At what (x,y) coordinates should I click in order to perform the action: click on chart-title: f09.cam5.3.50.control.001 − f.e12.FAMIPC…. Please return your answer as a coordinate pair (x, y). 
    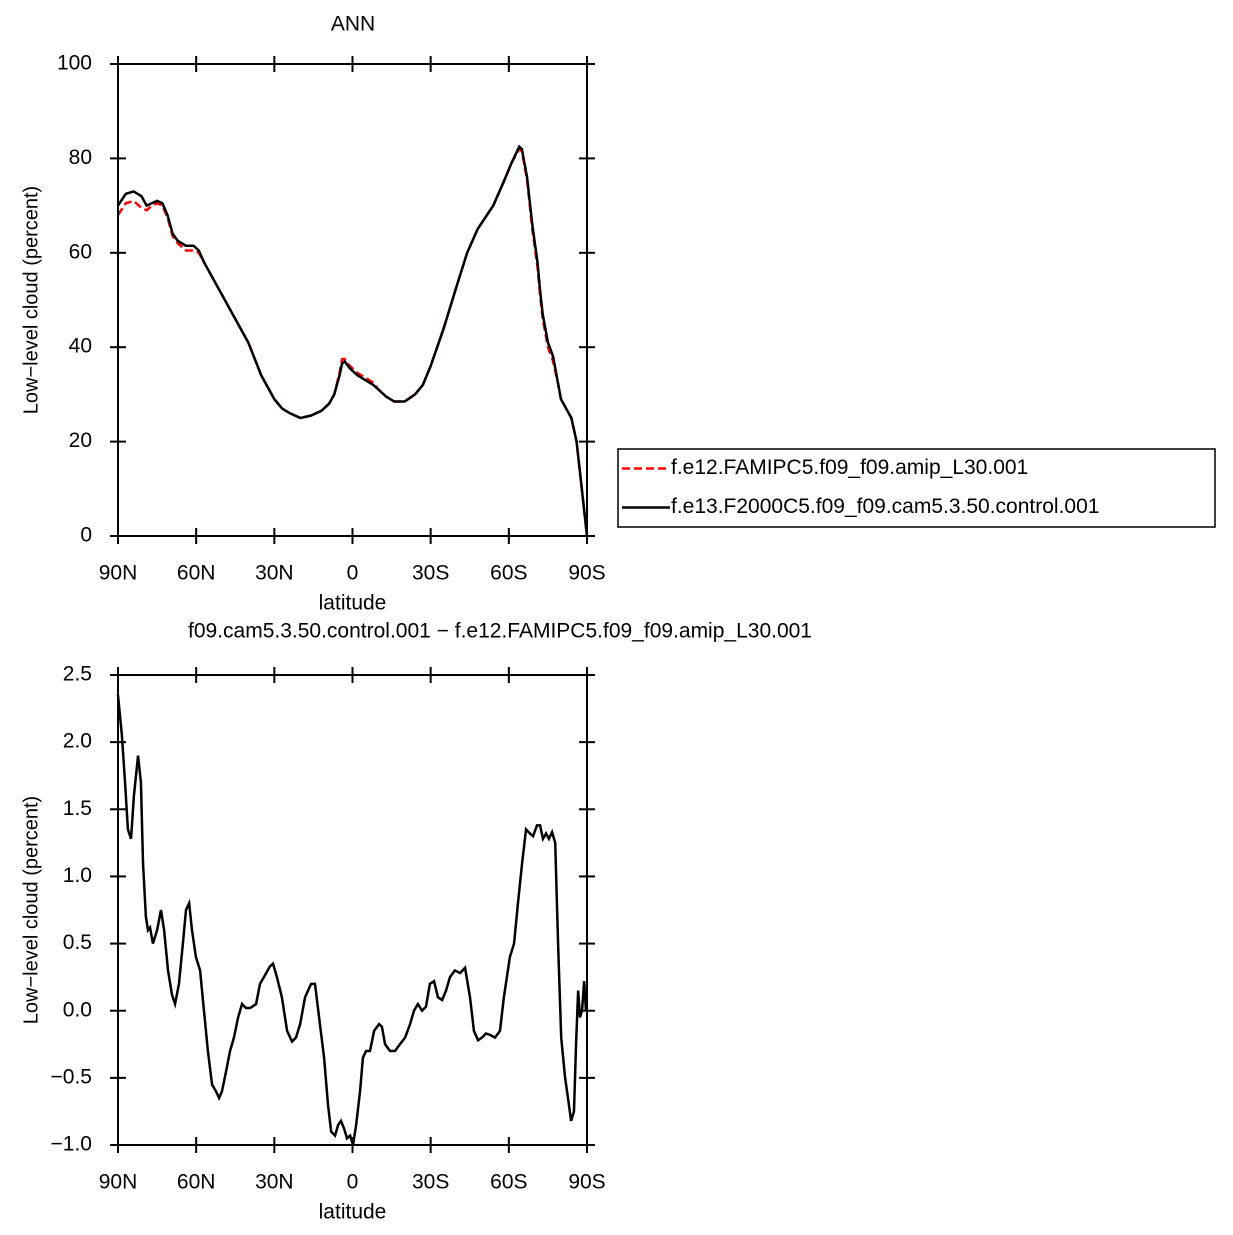
    Looking at the image, I should click on (500, 631).